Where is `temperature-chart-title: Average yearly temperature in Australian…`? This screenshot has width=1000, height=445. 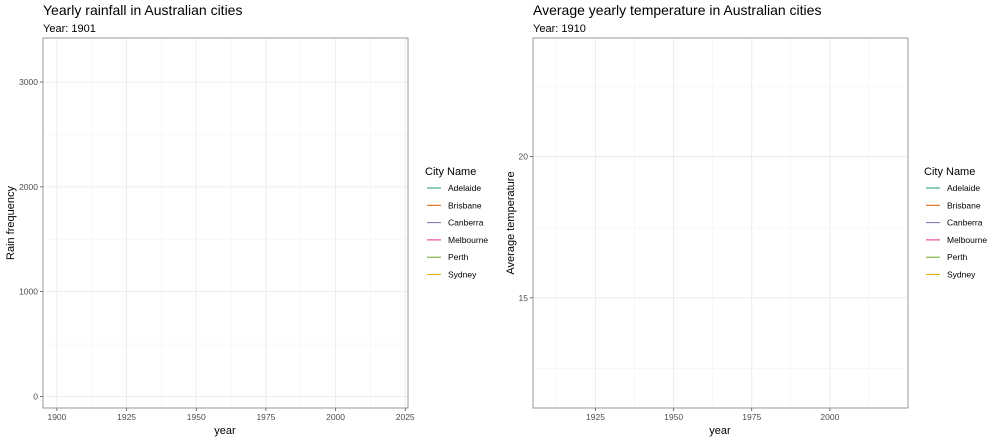 temperature-chart-title: Average yearly temperature in Australian… is located at coordinates (677, 10).